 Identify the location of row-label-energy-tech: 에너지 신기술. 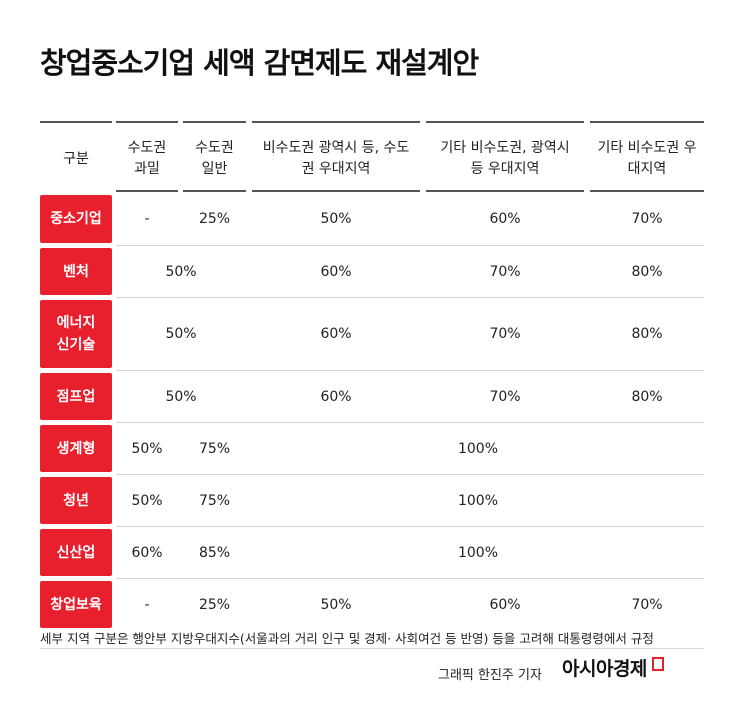
(76, 334).